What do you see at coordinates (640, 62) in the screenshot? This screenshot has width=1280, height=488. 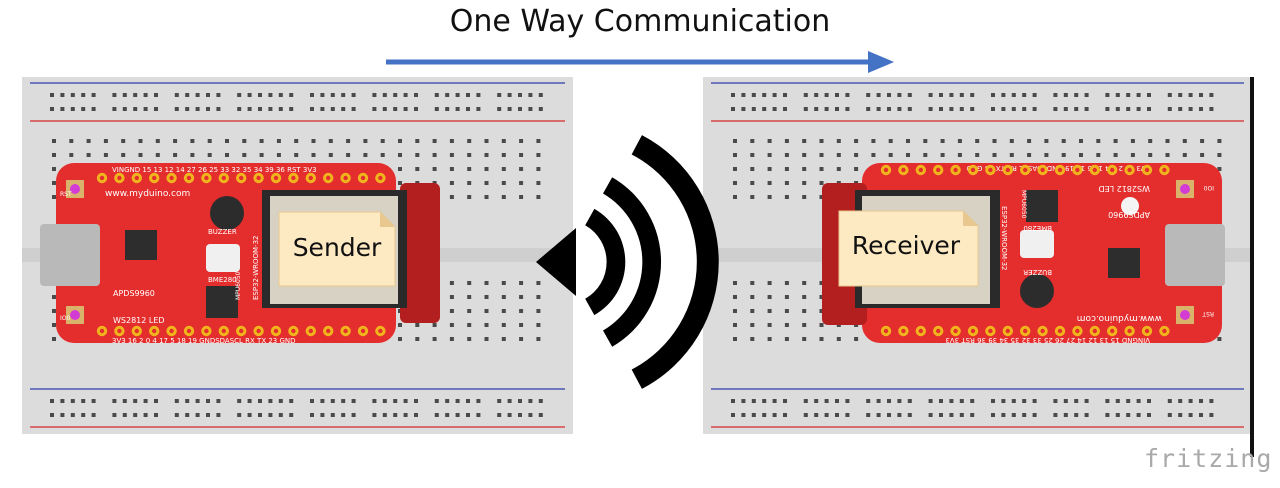 I see `arrow-right-icon` at bounding box center [640, 62].